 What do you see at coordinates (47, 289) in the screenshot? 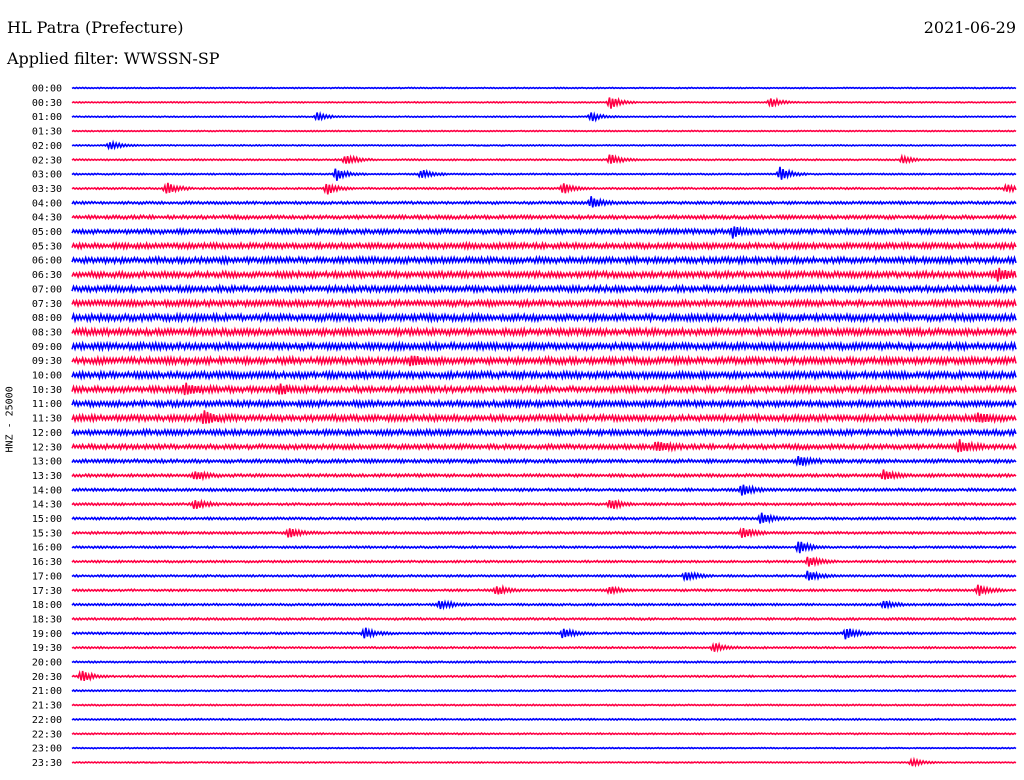
I see `tick-label: 07:00` at bounding box center [47, 289].